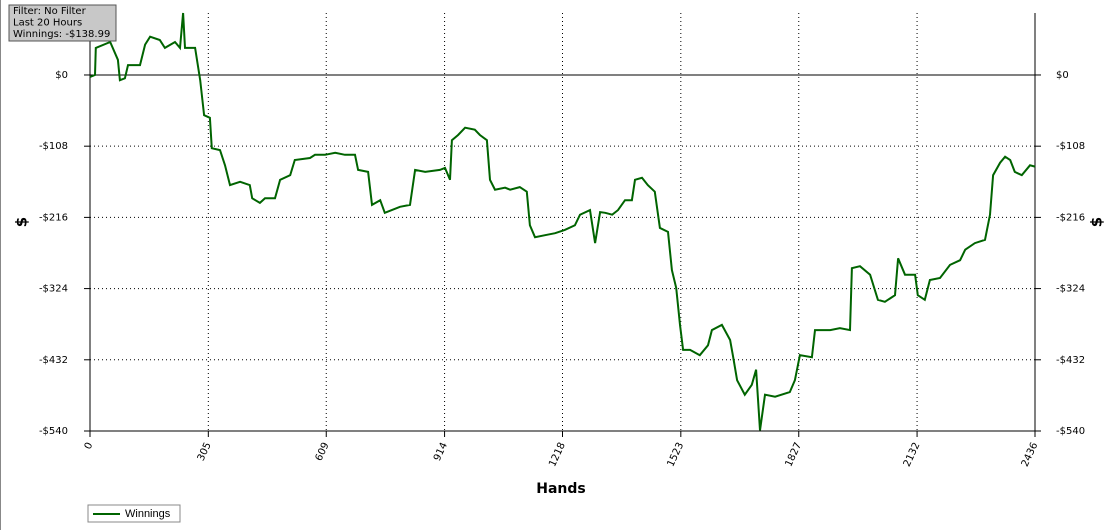  I want to click on x-tick-label: 914, so click(441, 452).